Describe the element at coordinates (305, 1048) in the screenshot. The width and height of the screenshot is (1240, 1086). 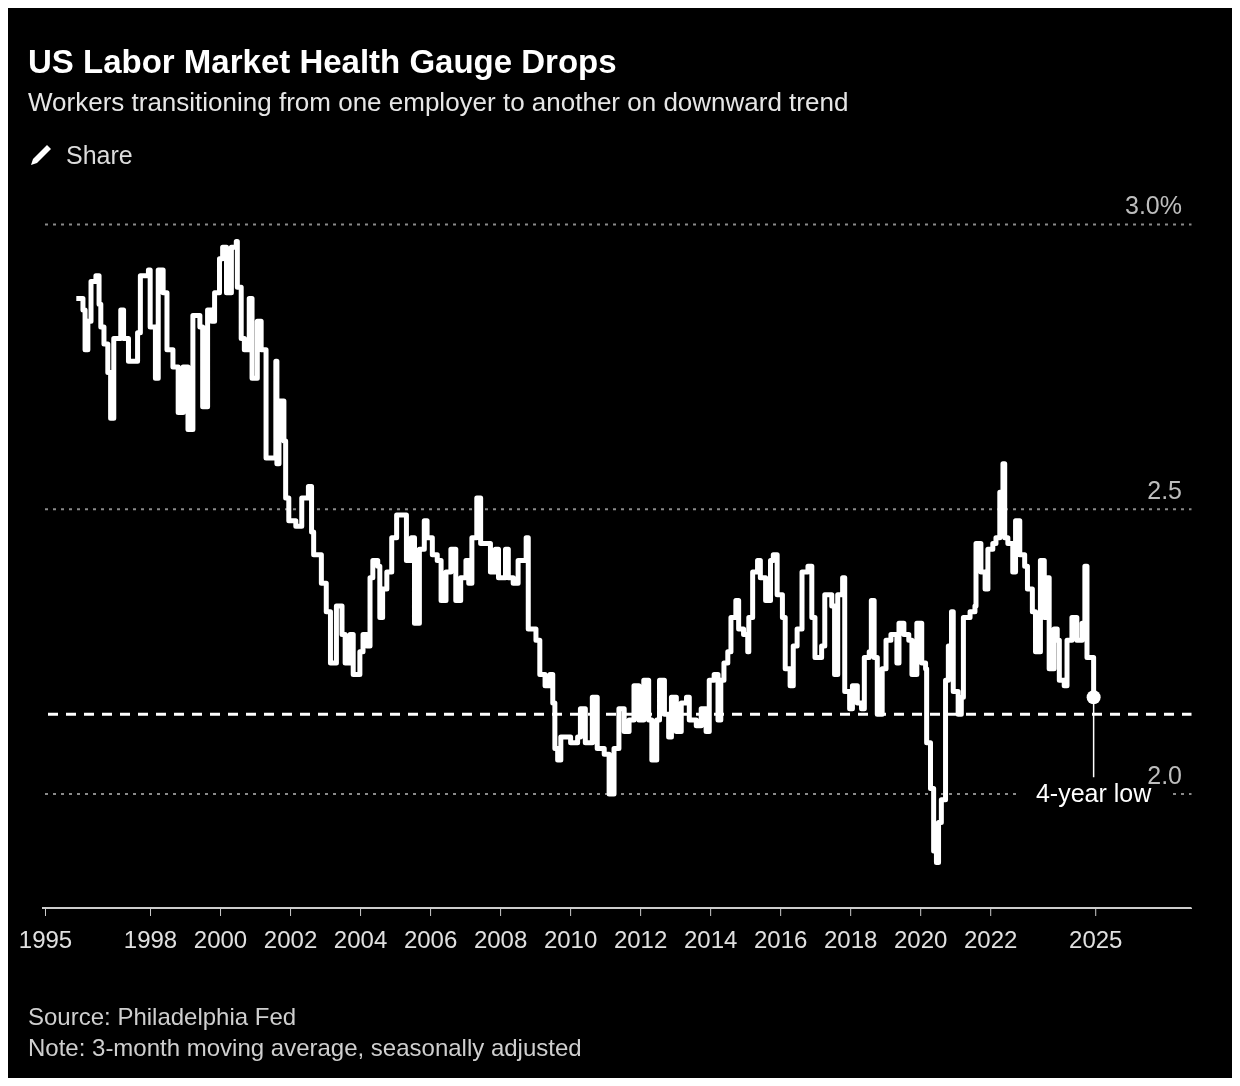
I see `text: Note: 3-month moving average, seasonally adjusted` at that location.